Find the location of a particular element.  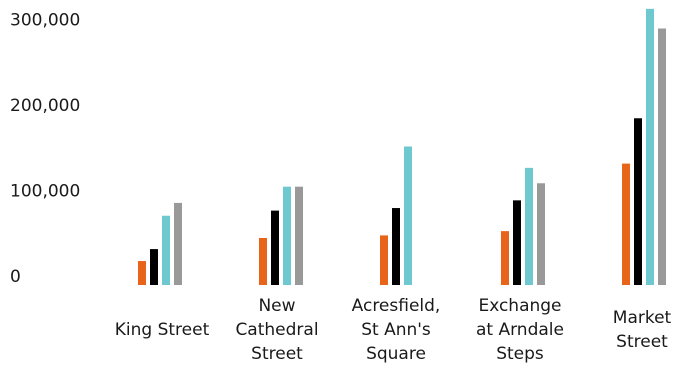

x-category-label: at Arndale is located at coordinates (520, 330).